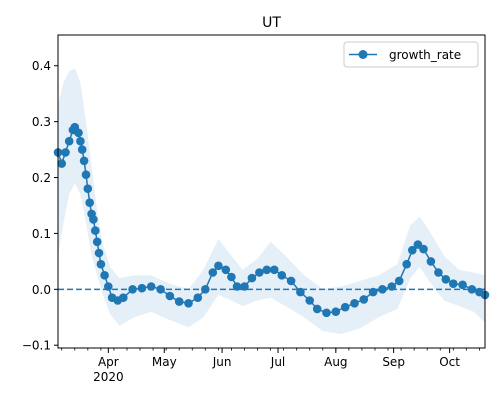 The width and height of the screenshot is (500, 400). I want to click on y-tick-label: 0.3, so click(41, 122).